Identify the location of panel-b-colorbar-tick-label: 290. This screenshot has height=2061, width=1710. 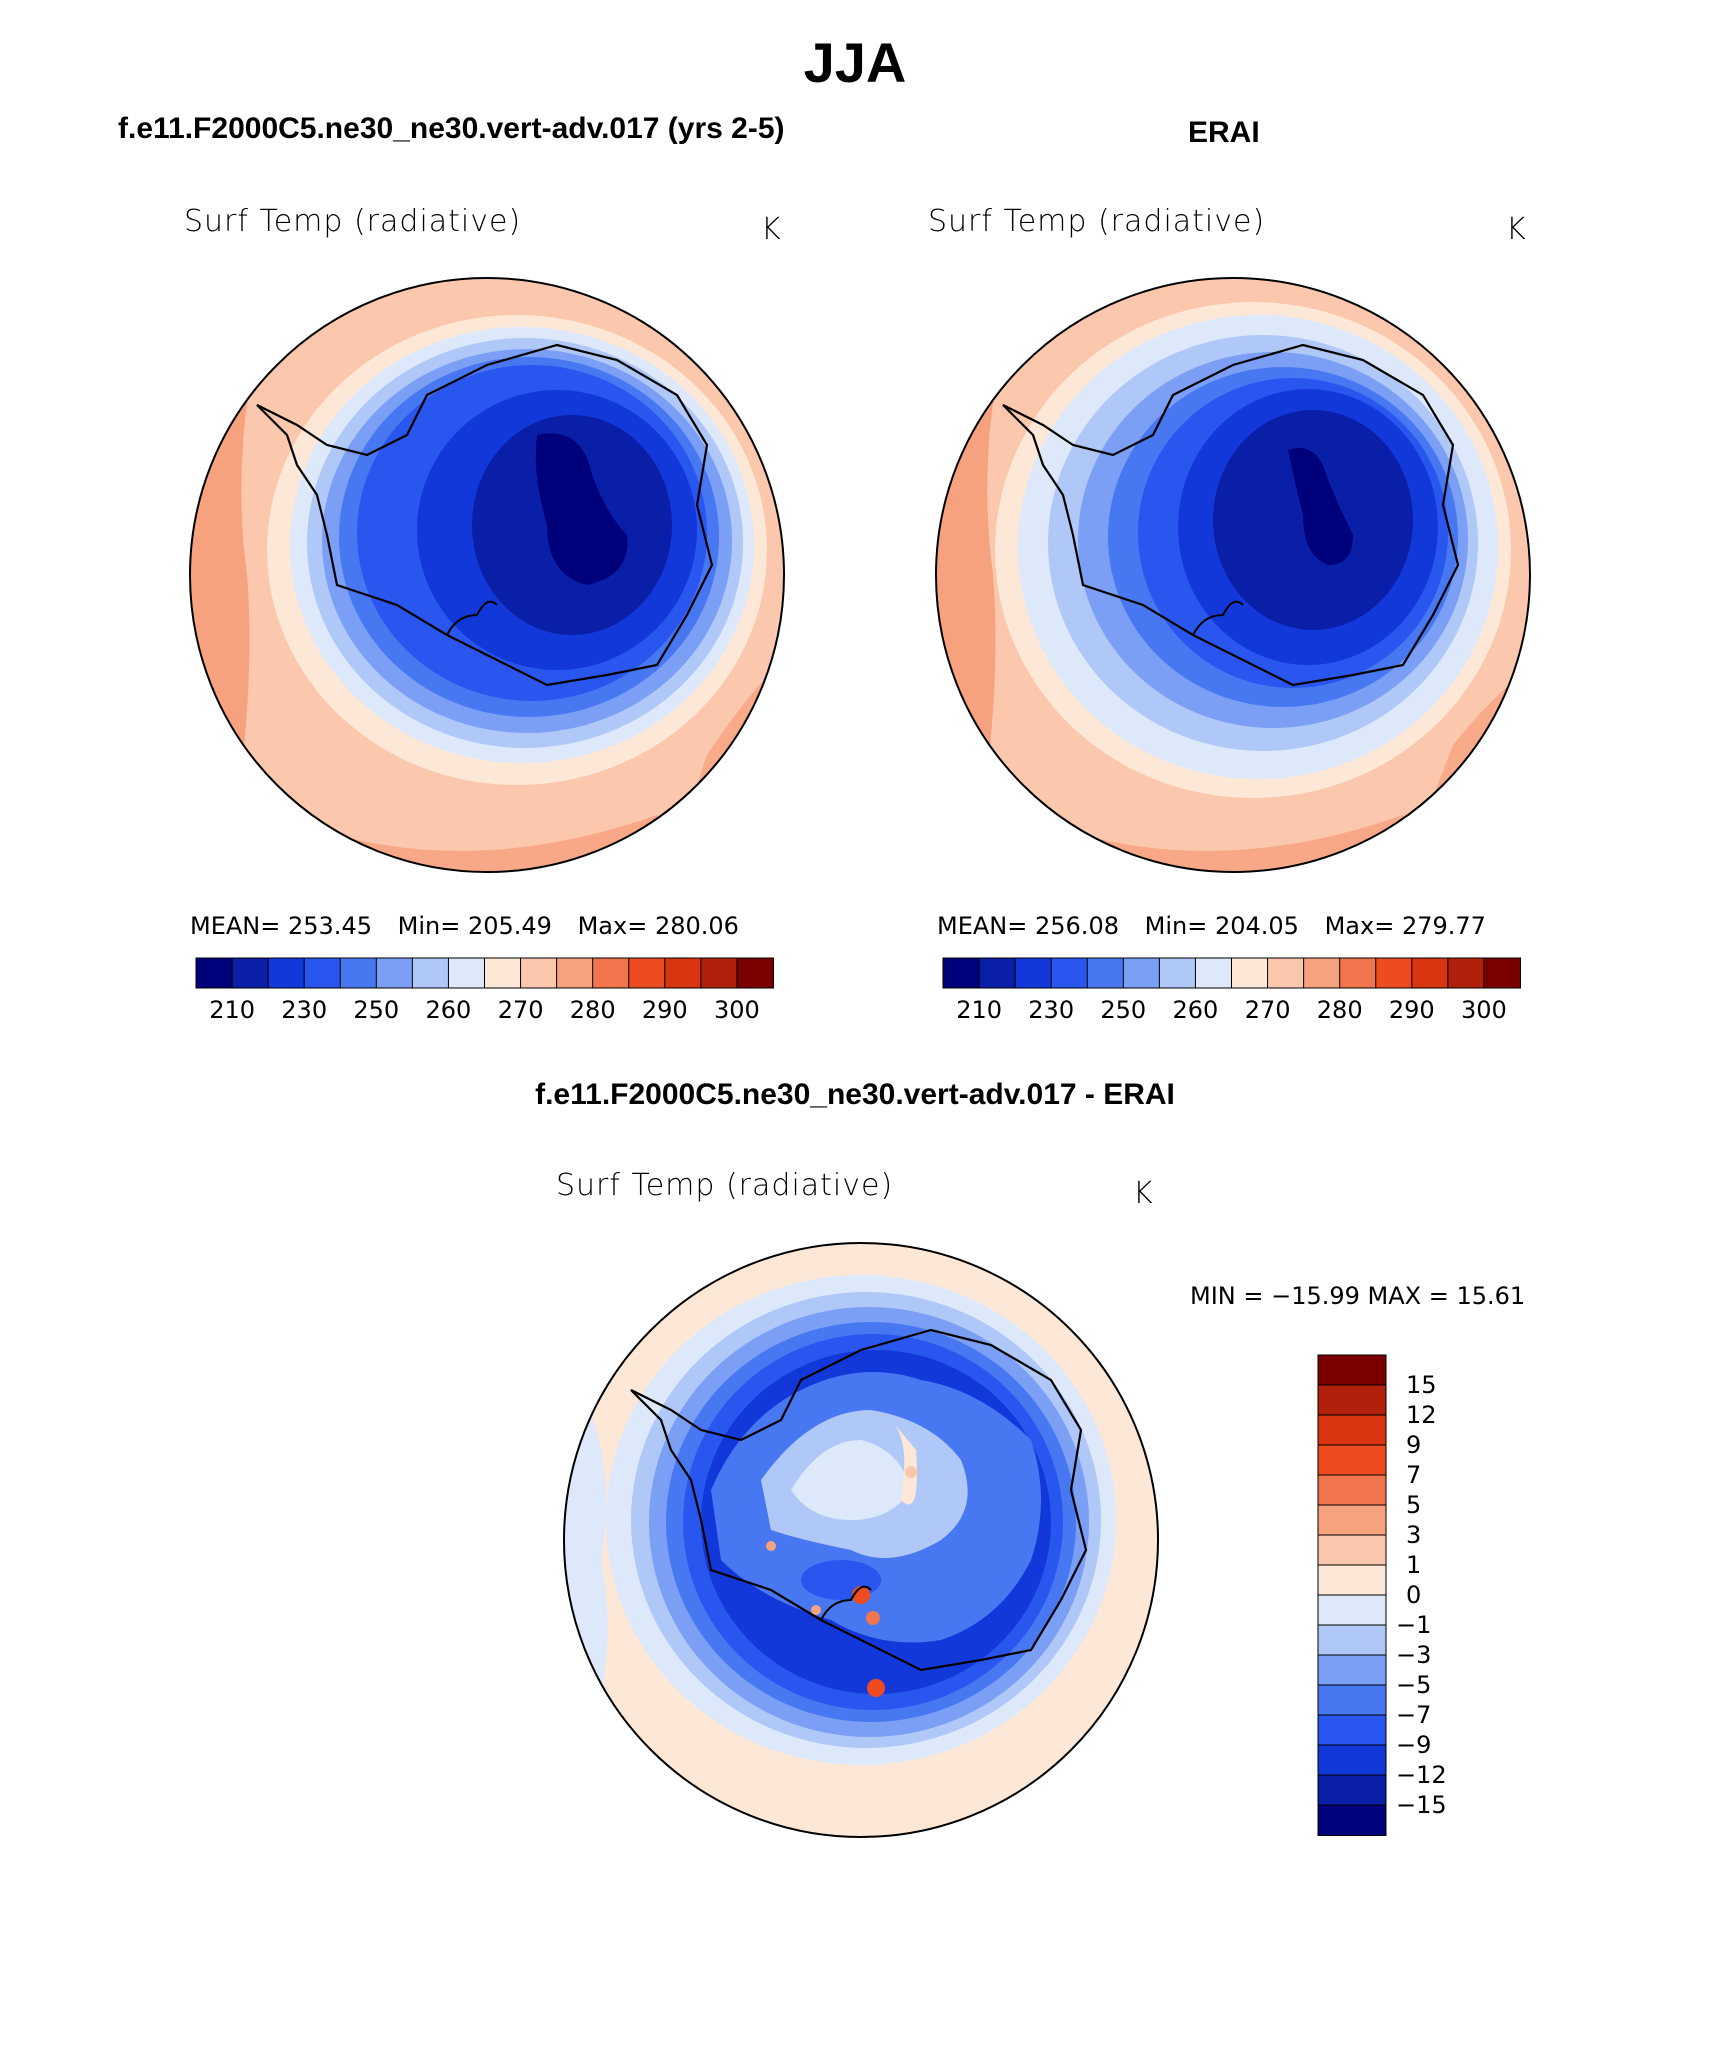
(1411, 1010).